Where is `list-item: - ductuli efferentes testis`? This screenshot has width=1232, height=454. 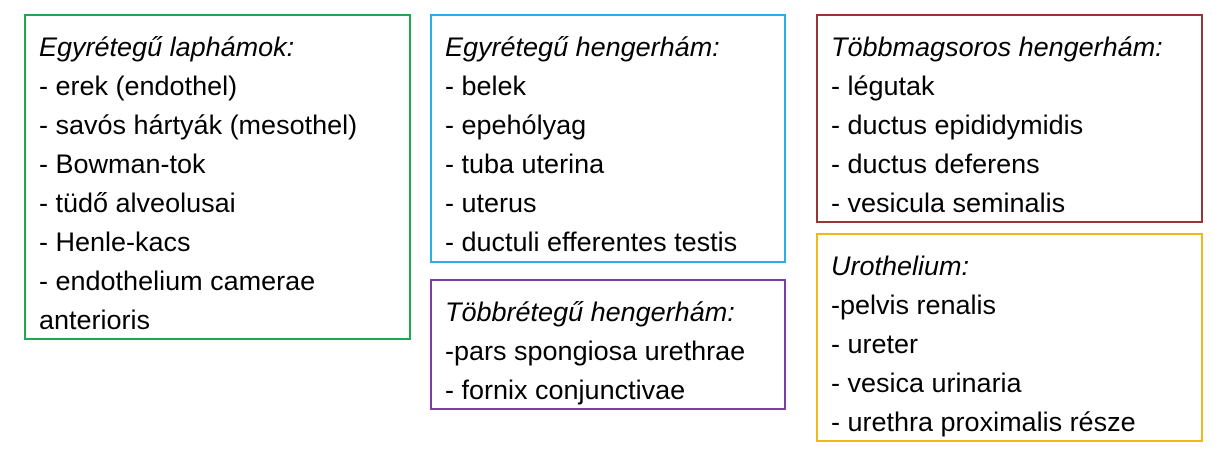 list-item: - ductuli efferentes testis is located at coordinates (591, 242).